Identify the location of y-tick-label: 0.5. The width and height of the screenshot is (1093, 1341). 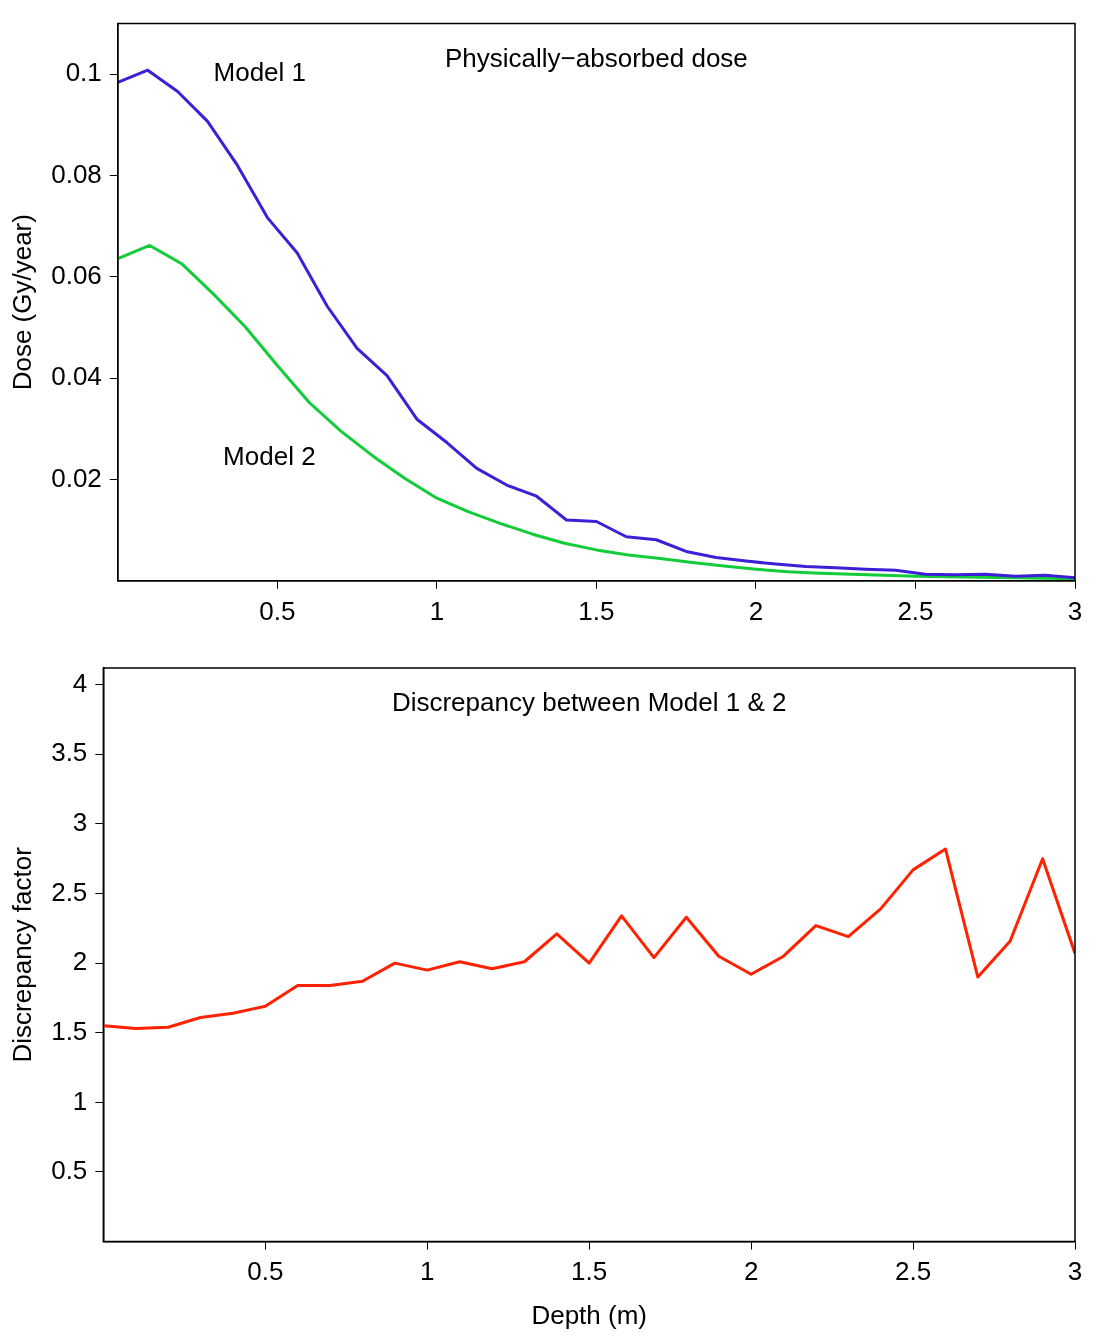
(69, 1170).